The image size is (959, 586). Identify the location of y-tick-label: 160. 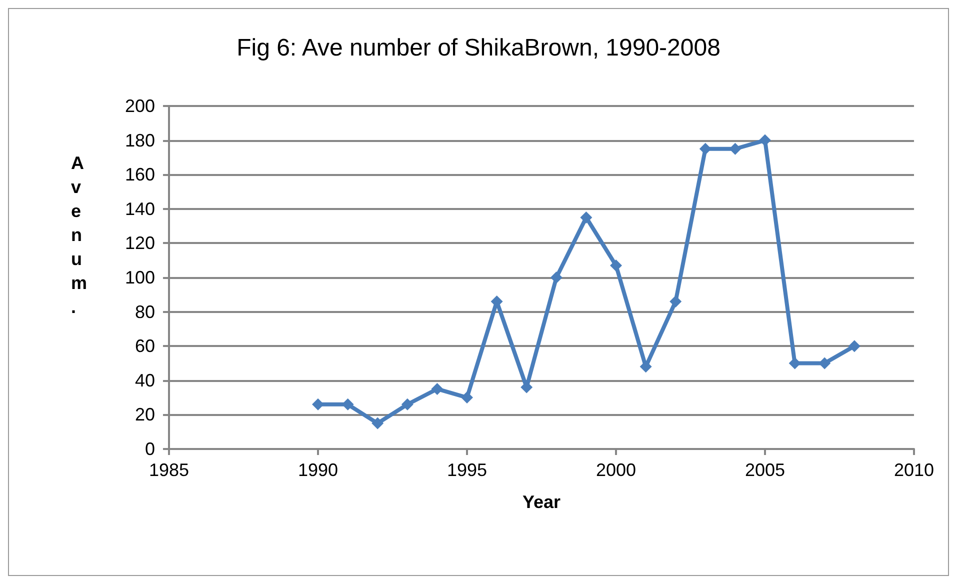
(139, 174).